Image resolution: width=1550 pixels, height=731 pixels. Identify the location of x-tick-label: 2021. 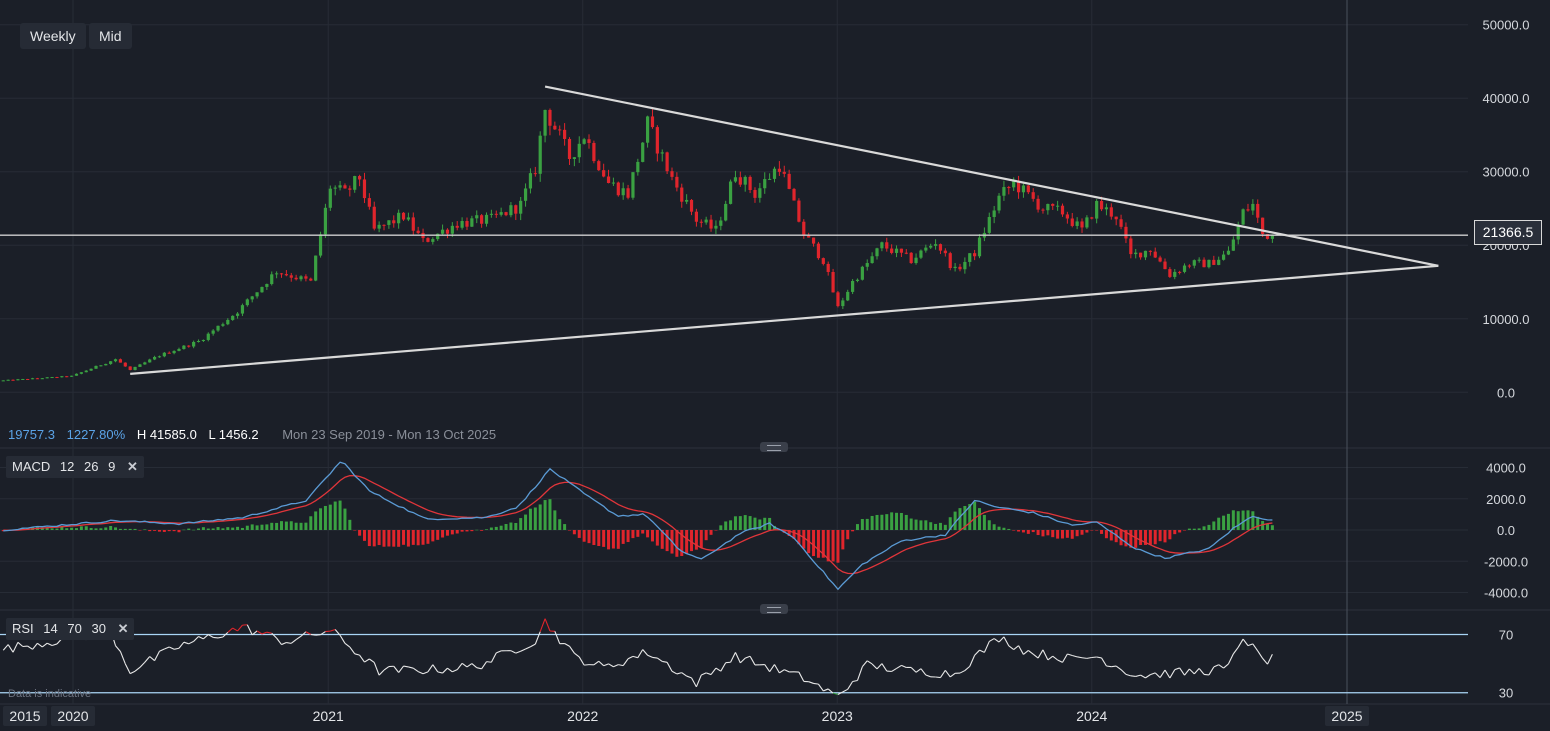
(328, 716).